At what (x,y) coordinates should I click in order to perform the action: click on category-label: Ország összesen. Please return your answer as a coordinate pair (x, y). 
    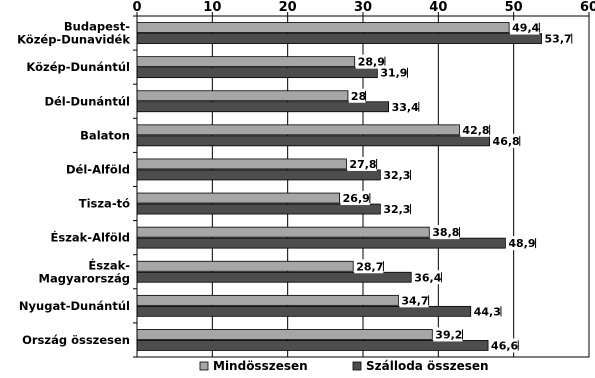
    Looking at the image, I should click on (76, 340).